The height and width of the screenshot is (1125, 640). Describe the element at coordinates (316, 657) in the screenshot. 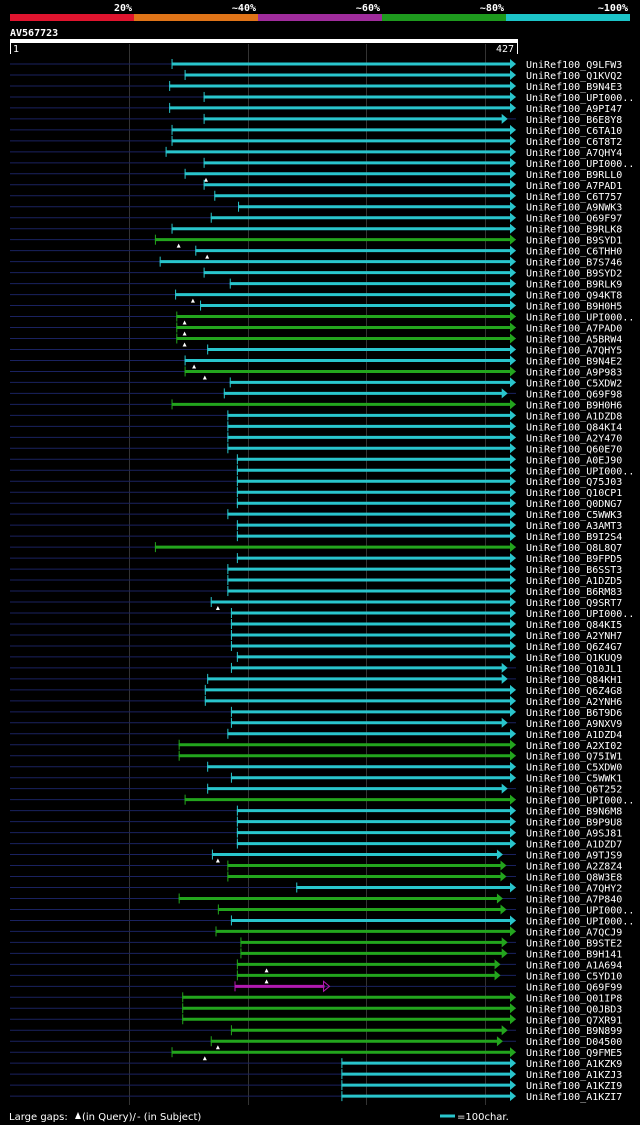

I see `hit-row: UniRef100_Q1KUQ9` at that location.